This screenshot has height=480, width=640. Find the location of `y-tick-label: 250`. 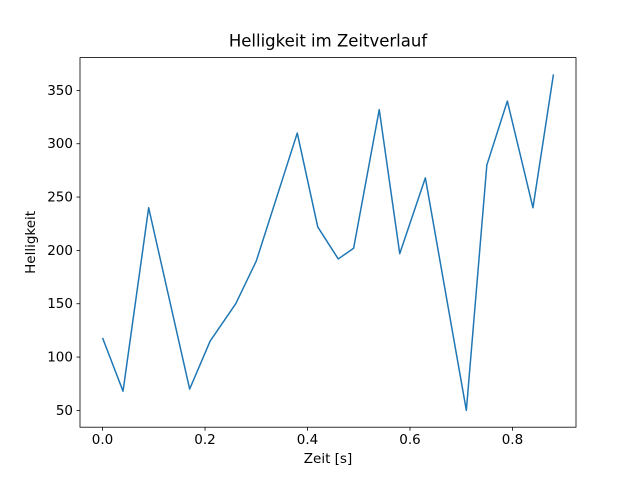

y-tick-label: 250 is located at coordinates (60, 198).